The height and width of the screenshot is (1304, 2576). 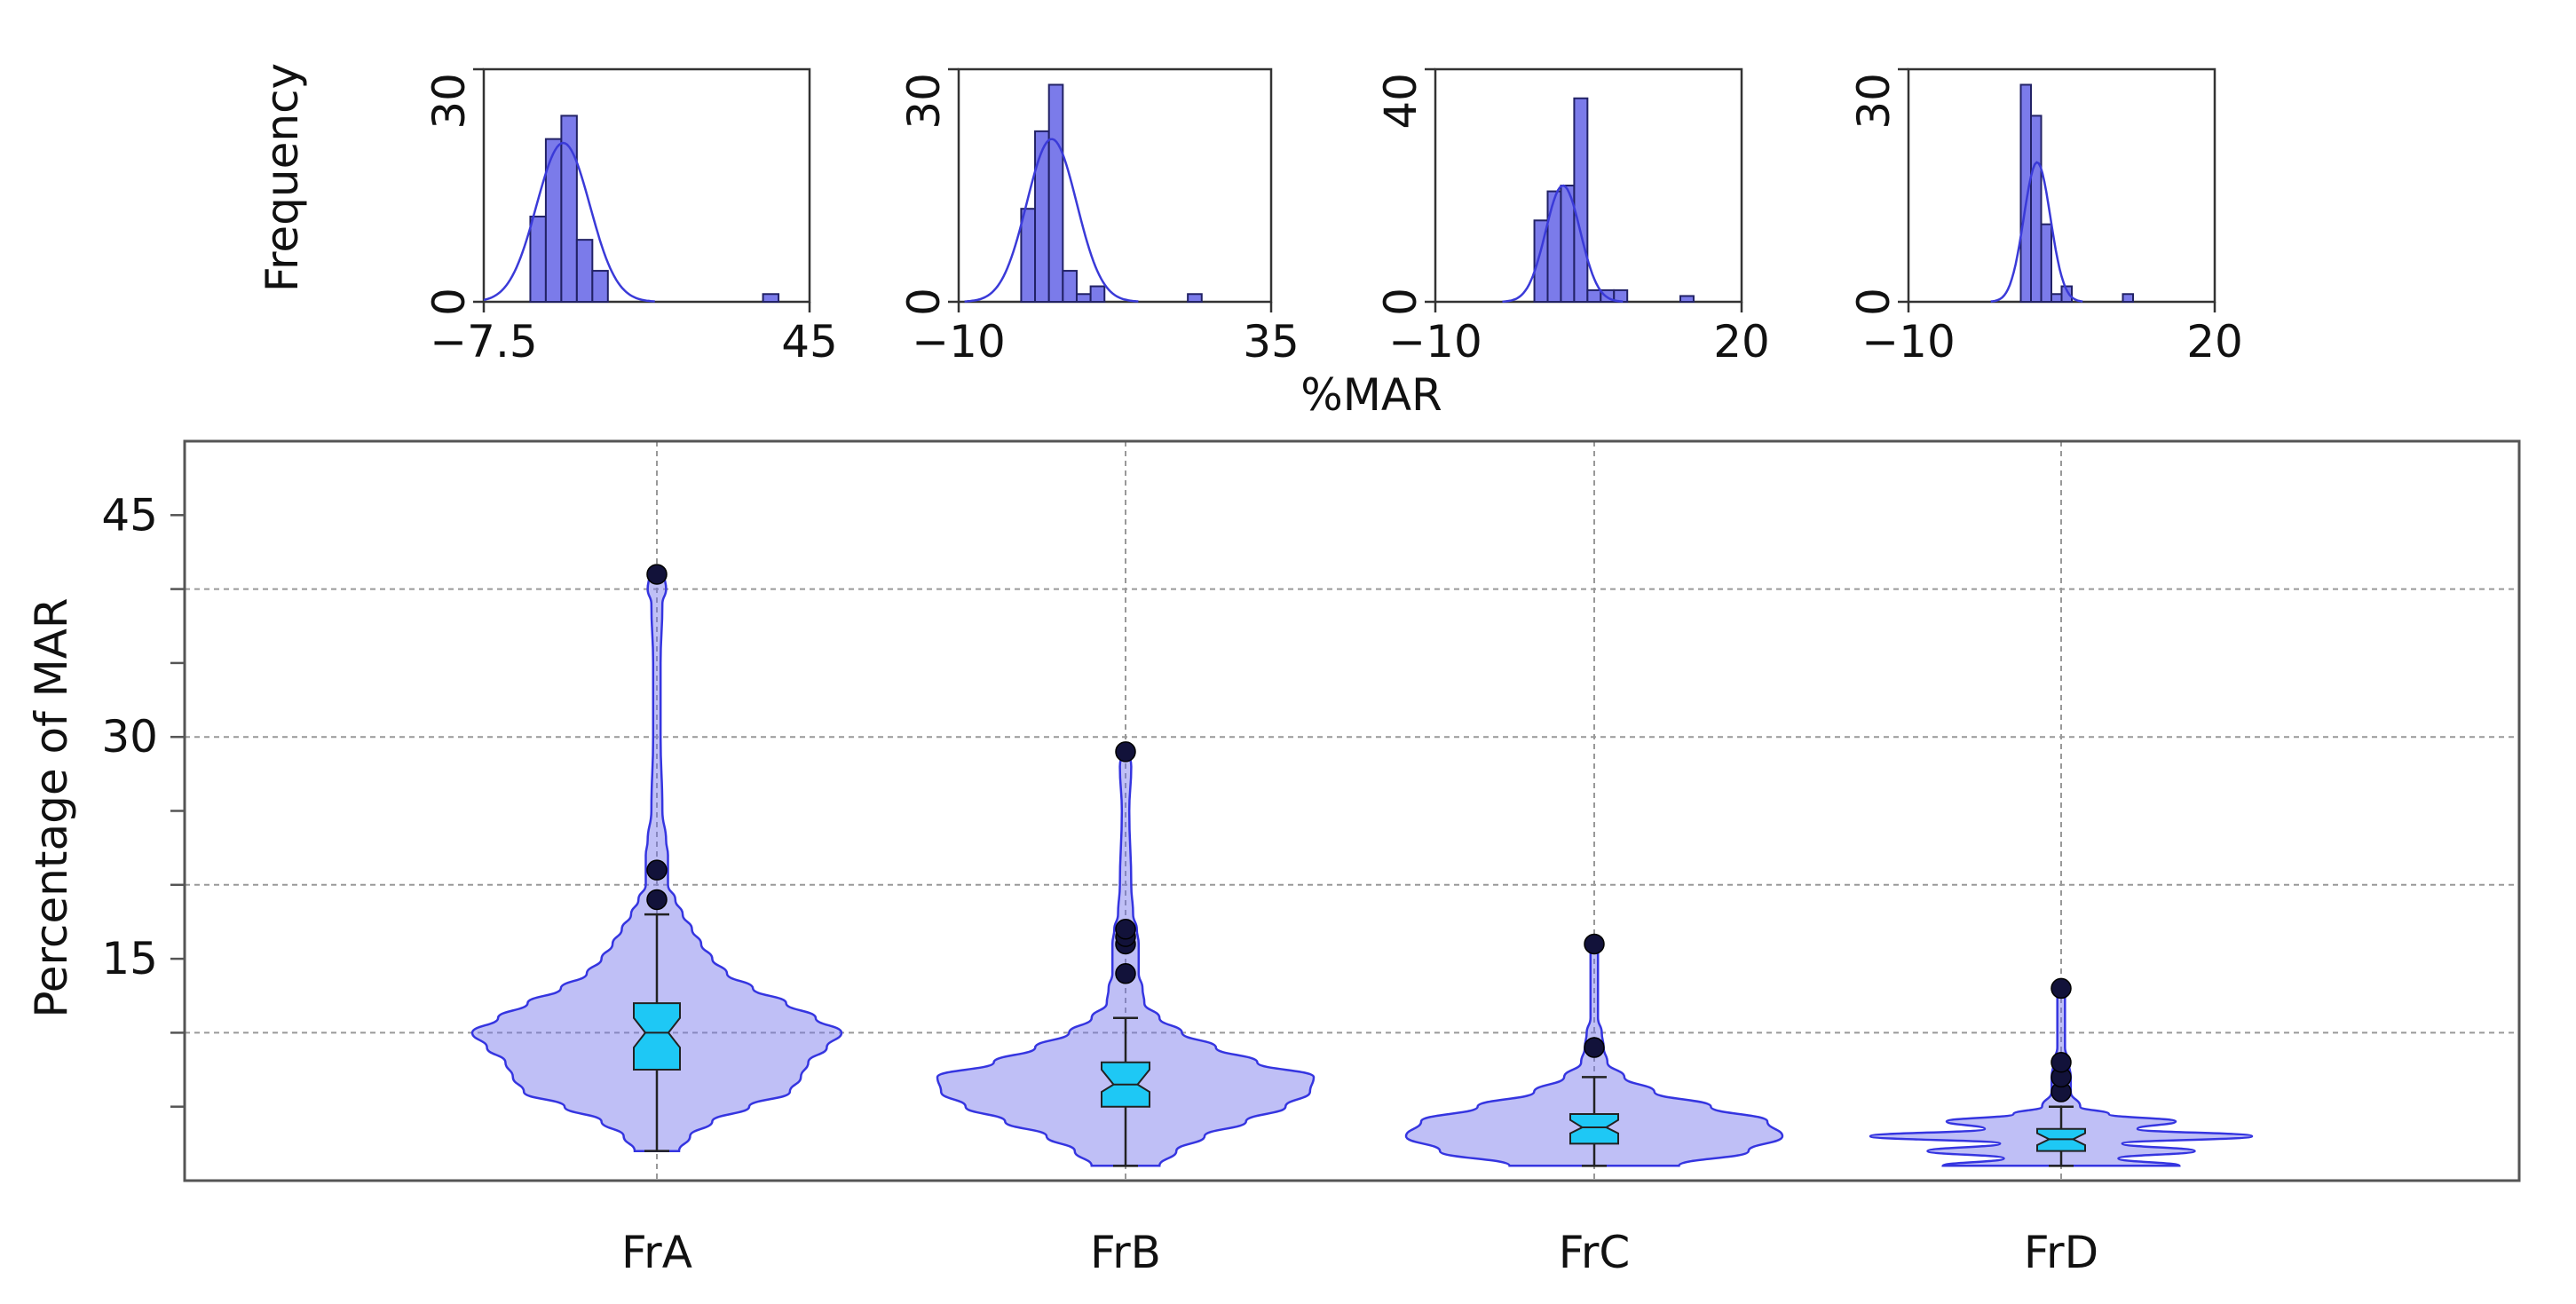 I want to click on category-label-FrA: FrA, so click(x=656, y=1252).